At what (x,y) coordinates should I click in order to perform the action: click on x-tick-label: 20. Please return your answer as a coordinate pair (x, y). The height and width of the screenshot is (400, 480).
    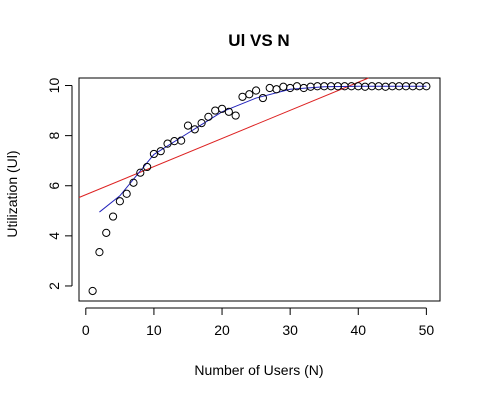
    Looking at the image, I should click on (222, 330).